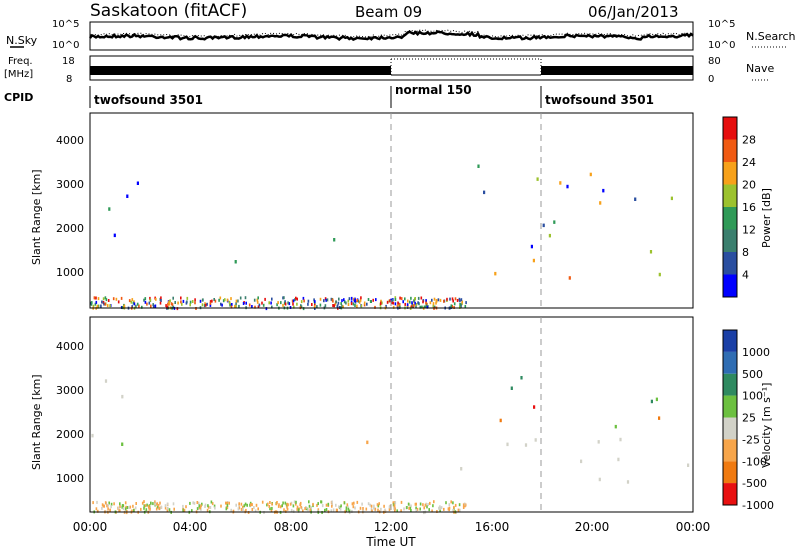  I want to click on power-colorbar-tick: 28, so click(749, 140).